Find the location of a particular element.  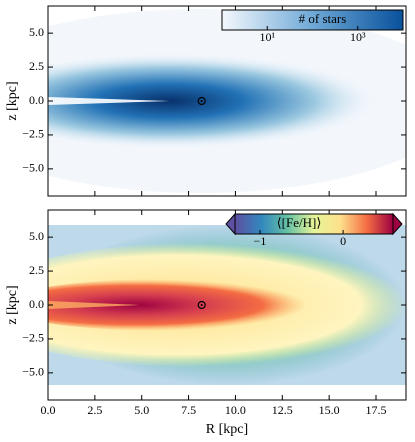

x-tick-label: 5.0 is located at coordinates (141, 410).